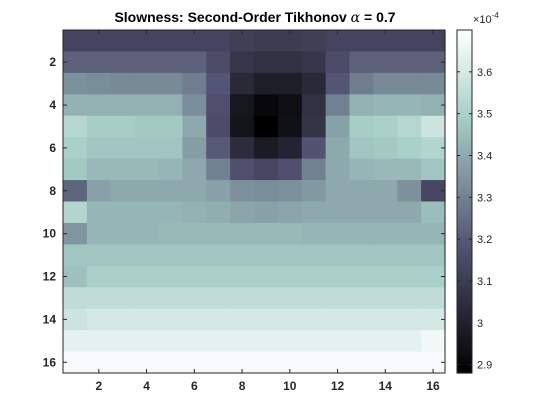  What do you see at coordinates (242, 386) in the screenshot?
I see `x-tick-label: 8` at bounding box center [242, 386].